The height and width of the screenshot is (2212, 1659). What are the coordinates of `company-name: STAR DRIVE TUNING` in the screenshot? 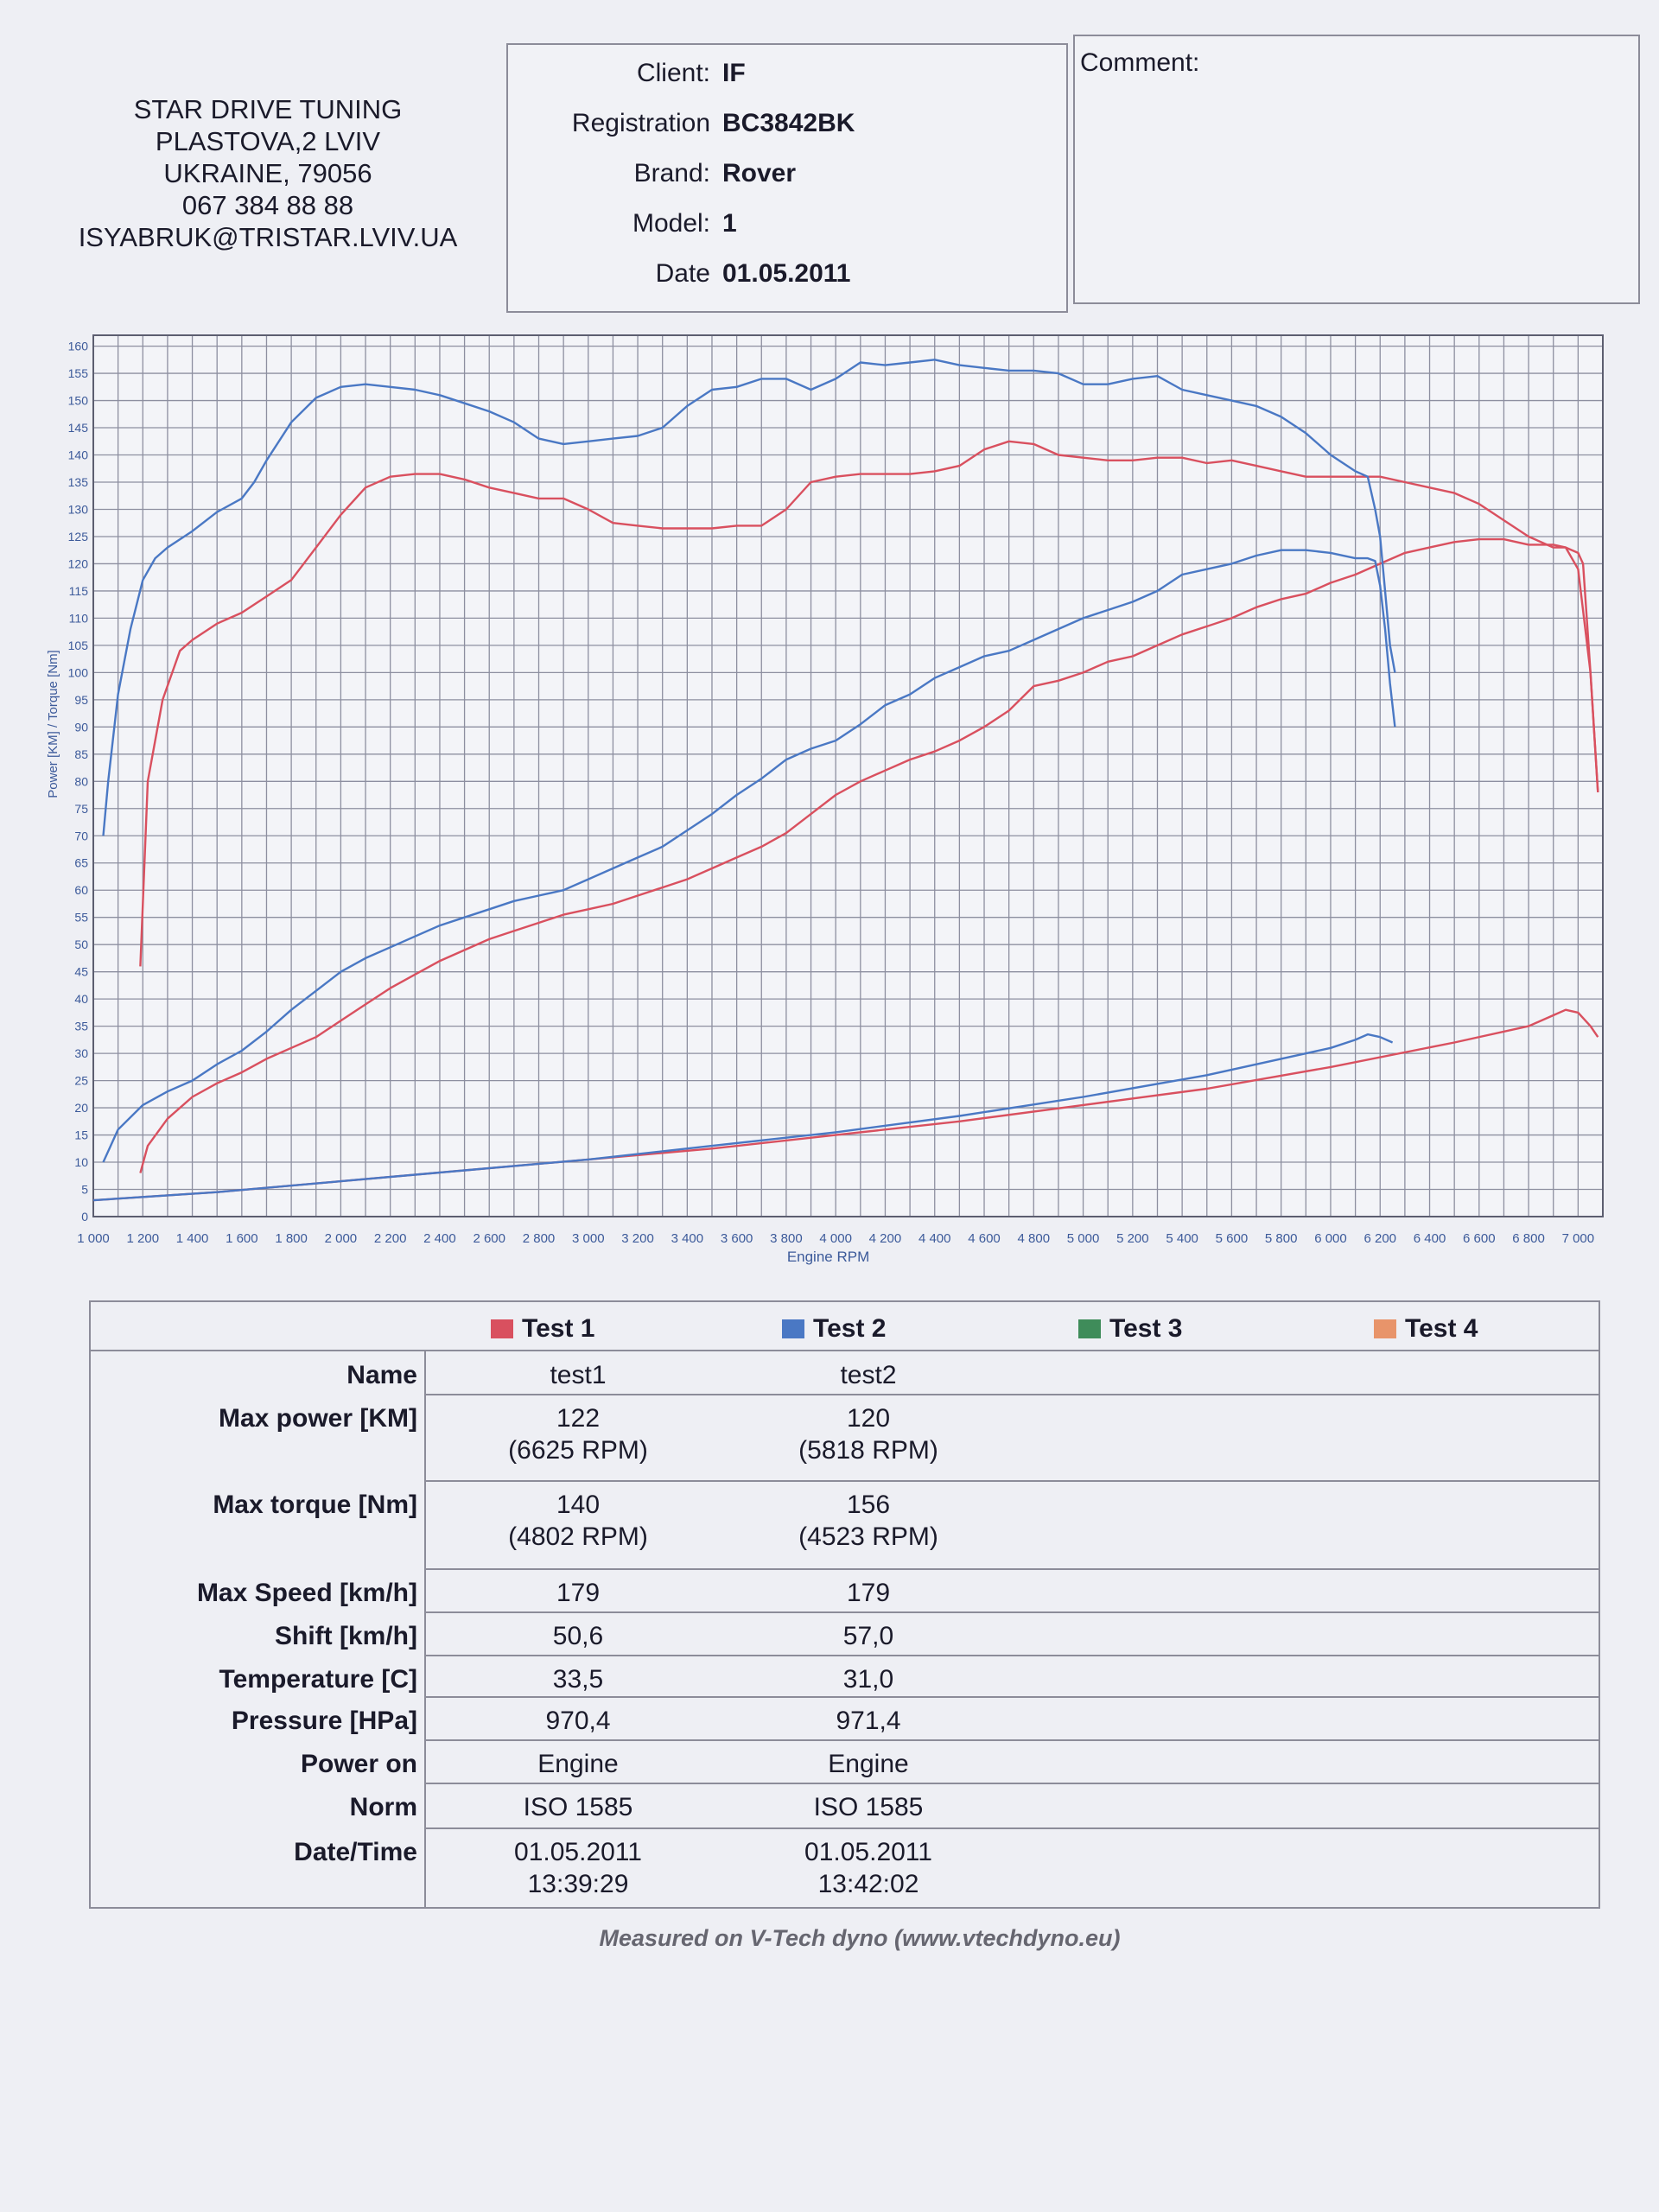 It's located at (268, 109).